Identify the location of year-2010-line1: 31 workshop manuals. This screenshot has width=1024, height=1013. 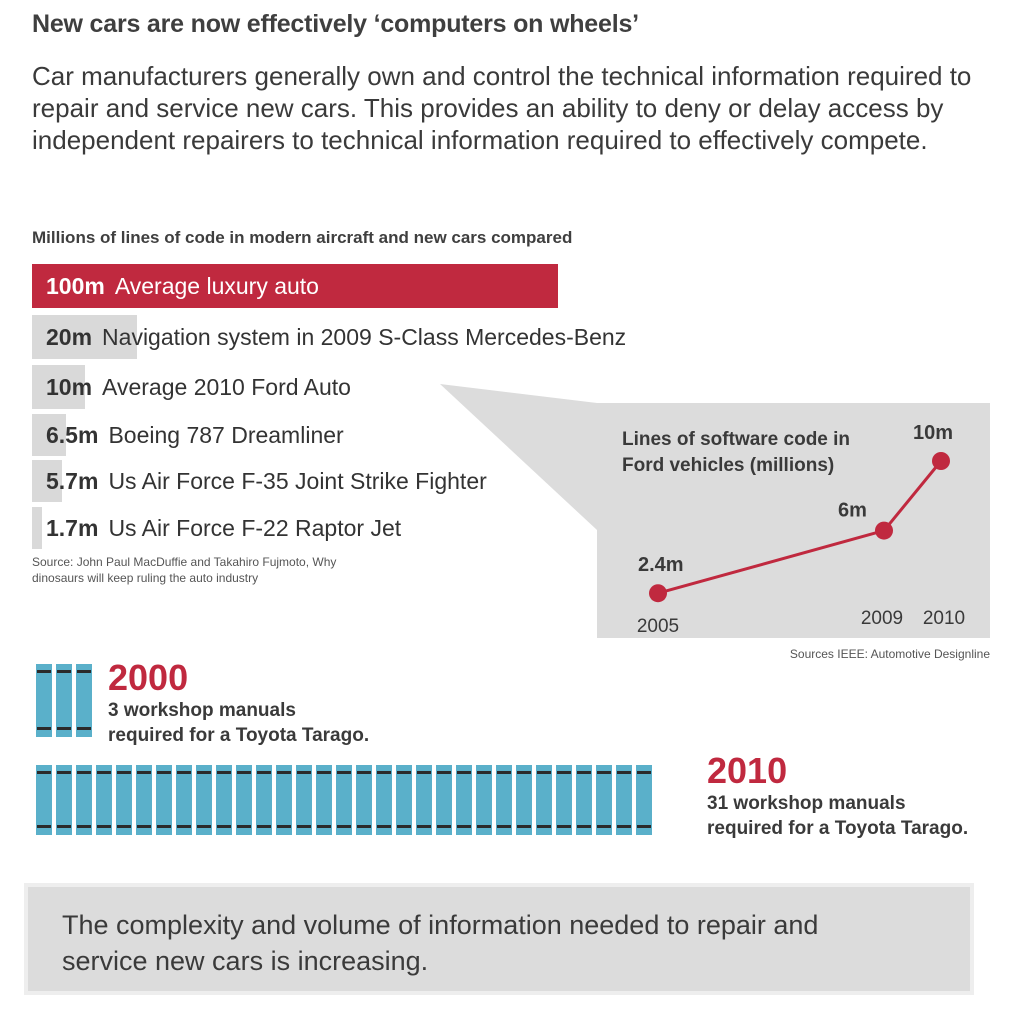
(806, 803).